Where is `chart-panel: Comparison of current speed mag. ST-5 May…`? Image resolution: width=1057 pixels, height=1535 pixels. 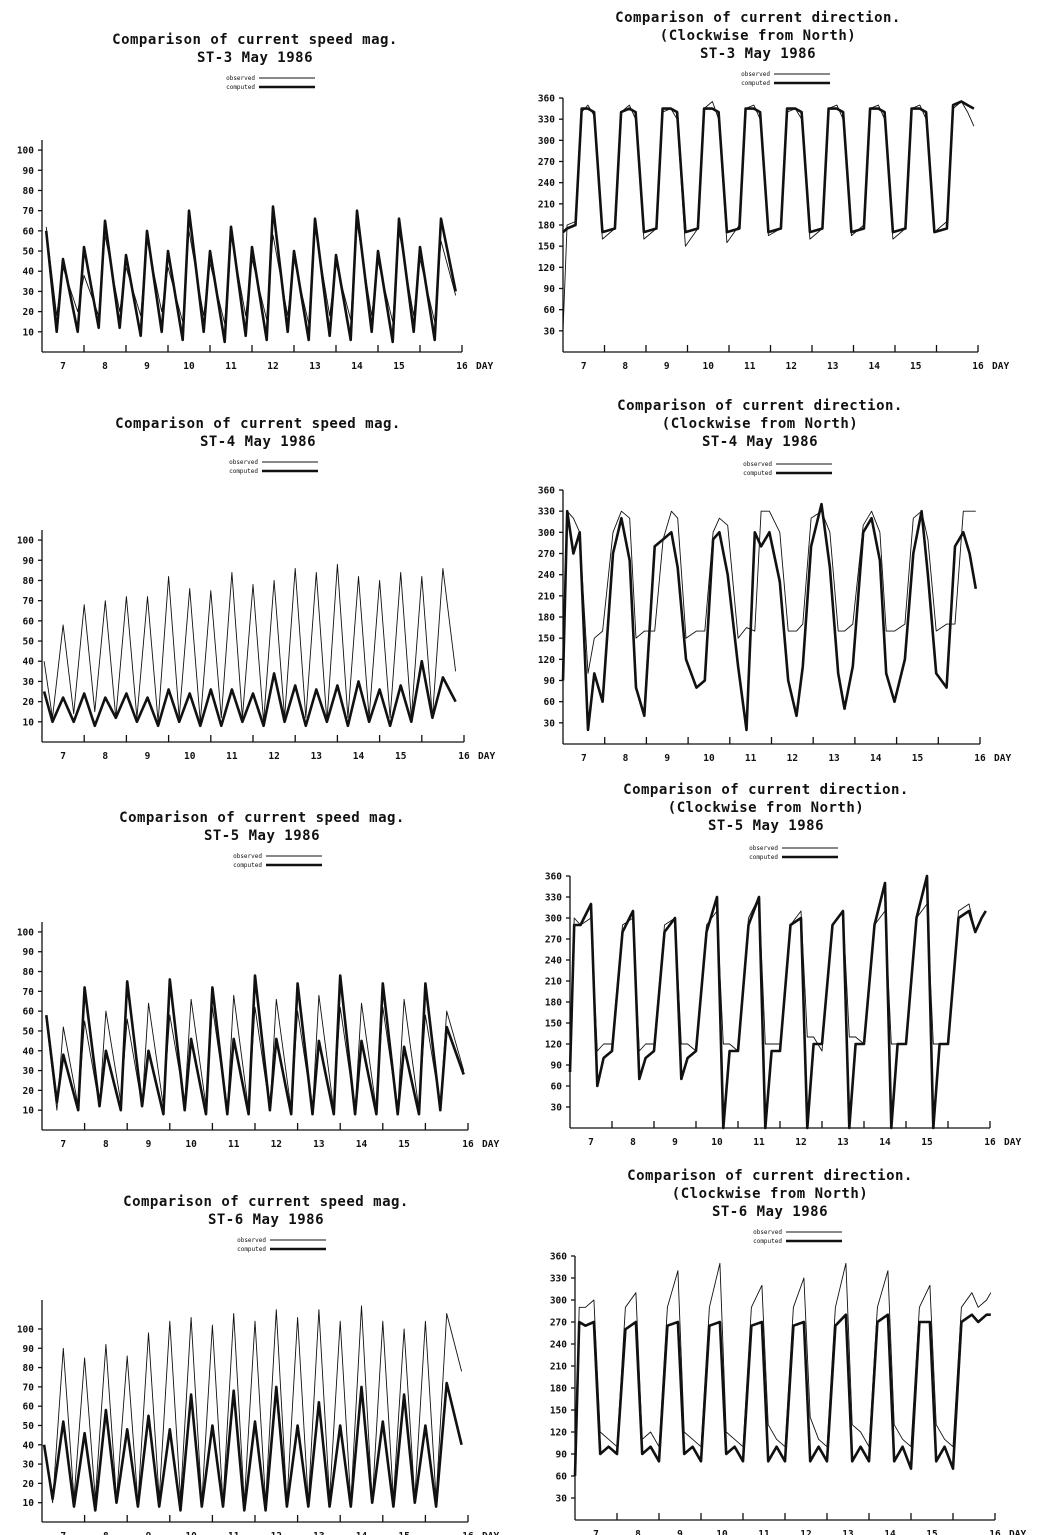
chart-panel: Comparison of current speed mag. ST-5 May… is located at coordinates (258, 980).